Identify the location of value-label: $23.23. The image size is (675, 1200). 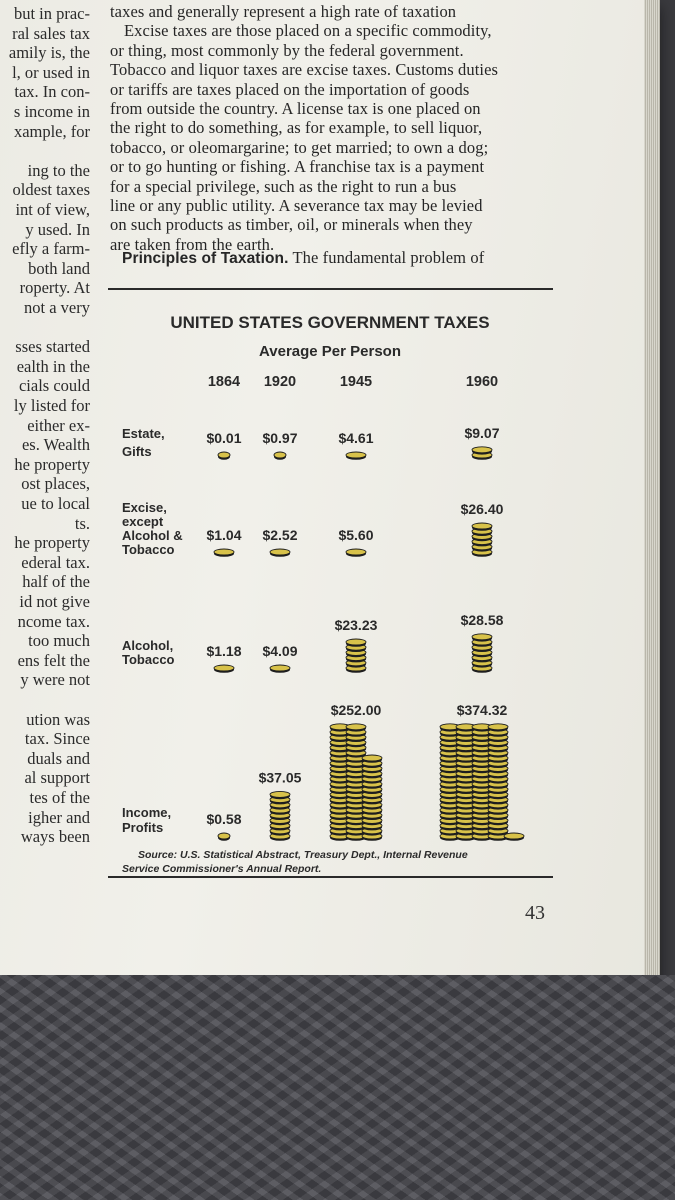
(356, 625).